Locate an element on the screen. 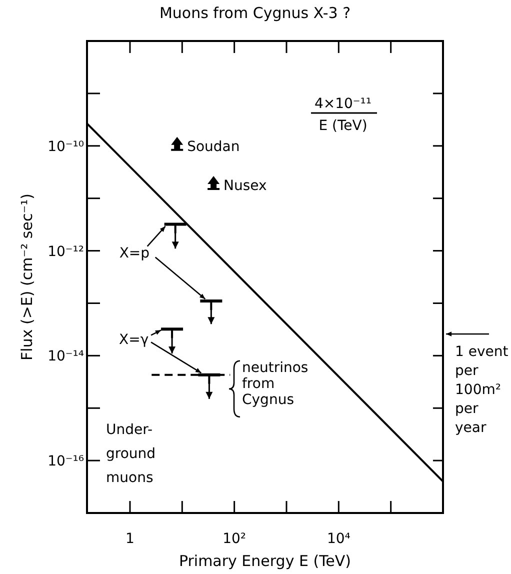 The height and width of the screenshot is (574, 511). y-tick-label: 10⁻¹⁶ is located at coordinates (66, 462).